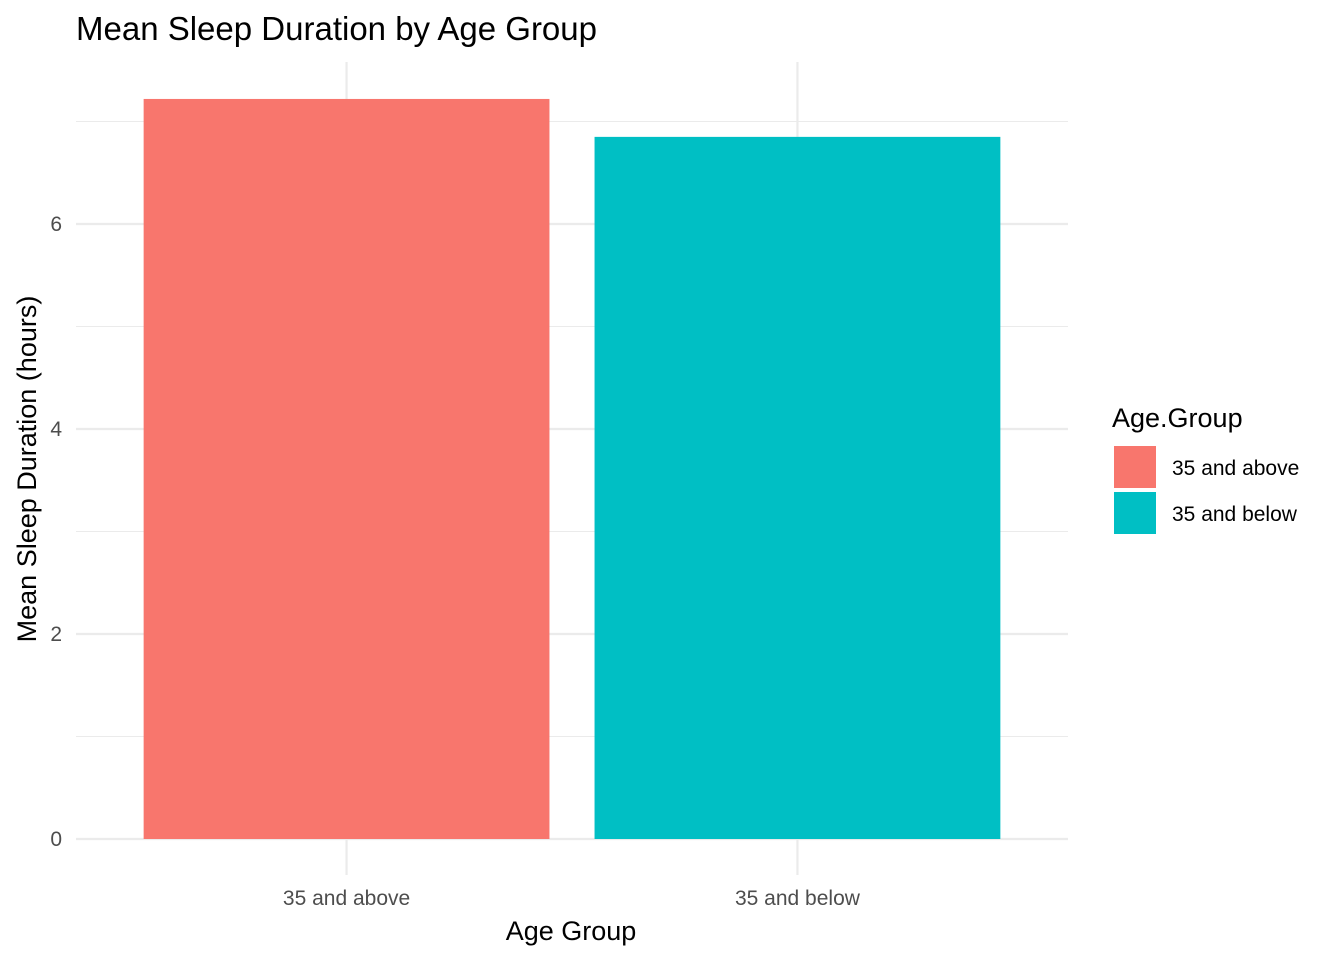 The height and width of the screenshot is (960, 1344). Describe the element at coordinates (56, 429) in the screenshot. I see `y-tick-label: 4` at that location.